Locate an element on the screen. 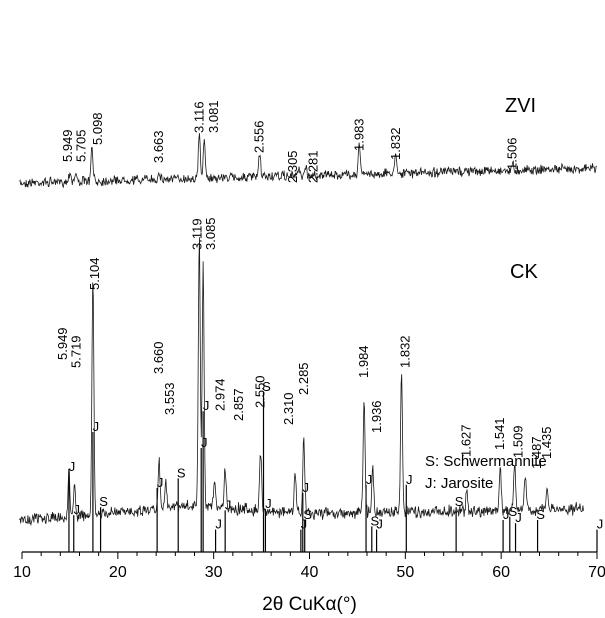 Image resolution: width=605 pixels, height=618 pixels. peak-label: 2.310 is located at coordinates (288, 408).